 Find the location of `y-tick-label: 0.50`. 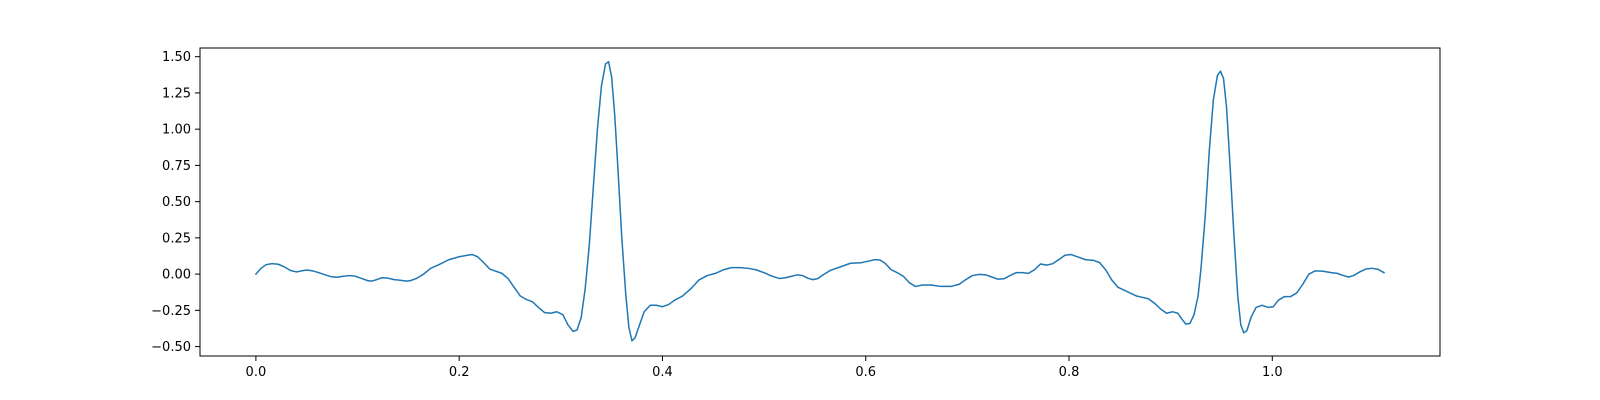

y-tick-label: 0.50 is located at coordinates (176, 202).